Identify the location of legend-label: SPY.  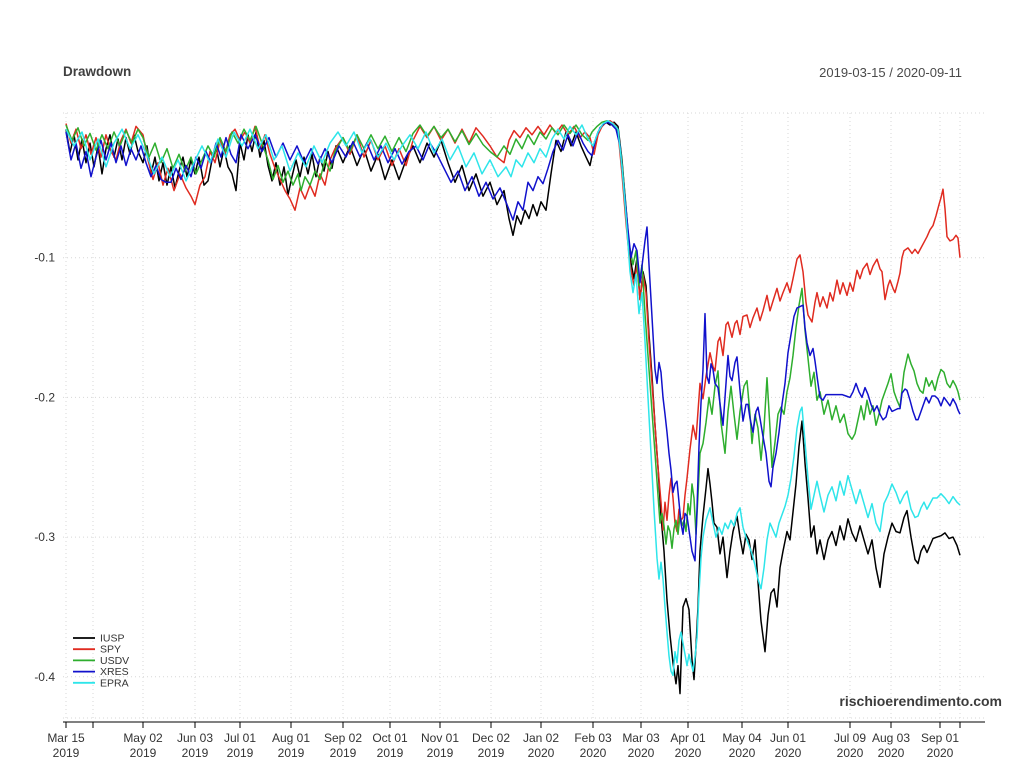
(110, 650).